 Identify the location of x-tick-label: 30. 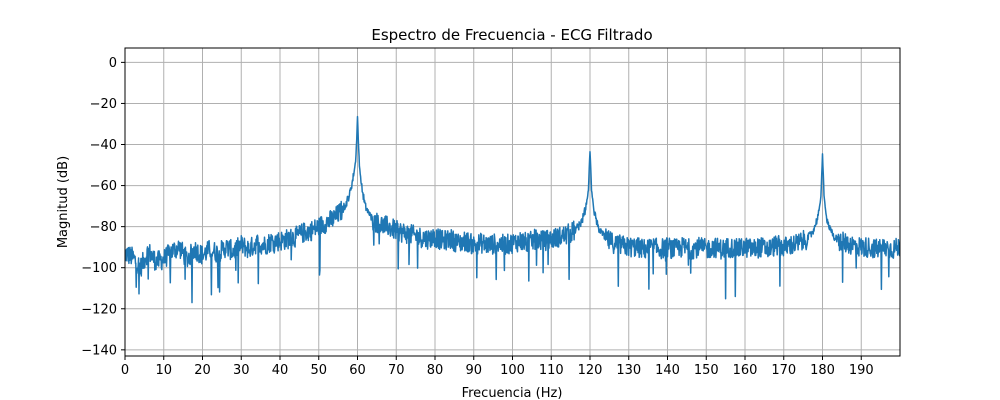
(241, 370).